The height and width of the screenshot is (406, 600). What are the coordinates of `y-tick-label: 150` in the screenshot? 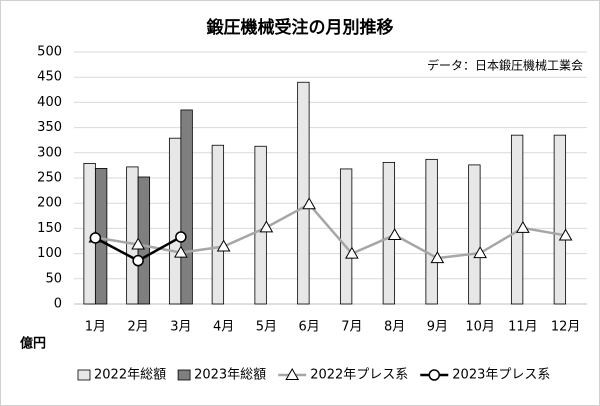 It's located at (49, 228).